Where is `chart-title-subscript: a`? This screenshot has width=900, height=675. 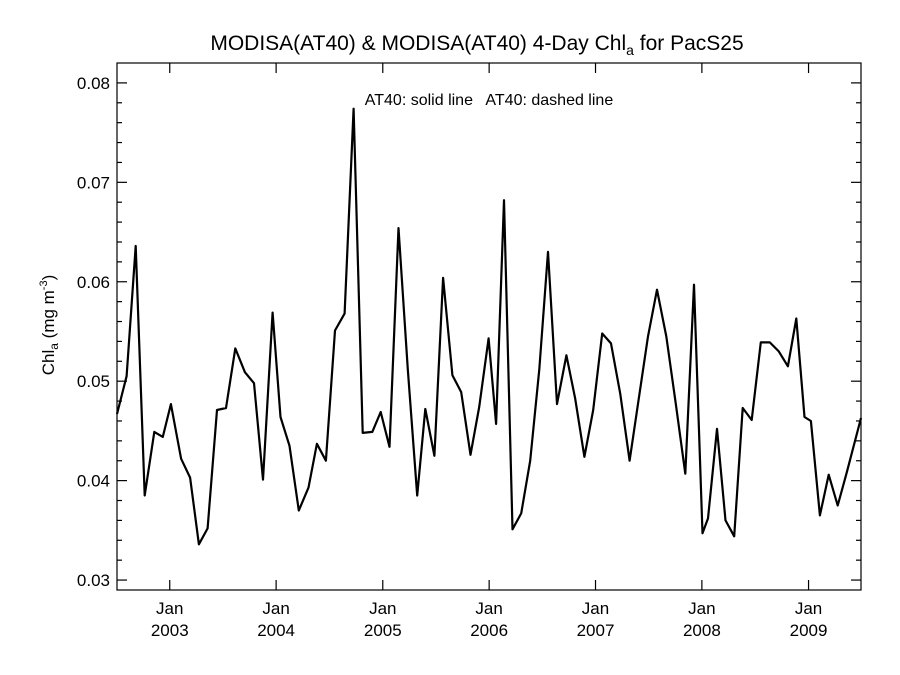
chart-title-subscript: a is located at coordinates (630, 50).